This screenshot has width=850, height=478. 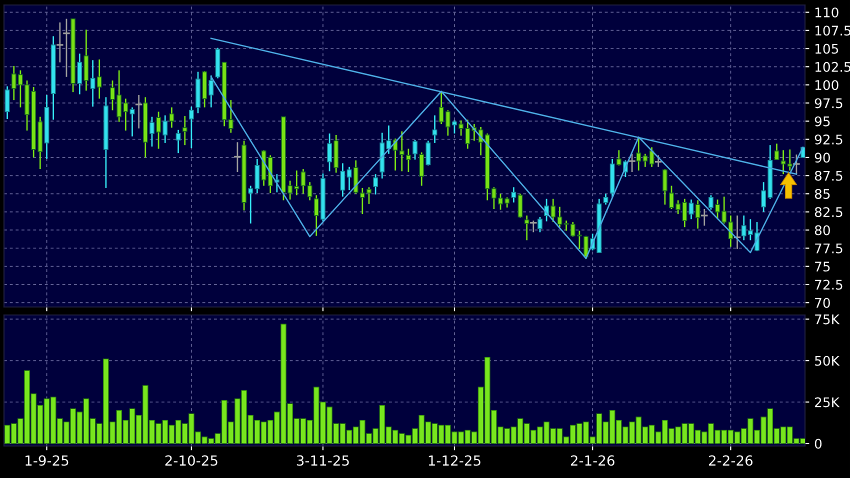 I want to click on y-tick-label: 77.5, so click(x=828, y=249).